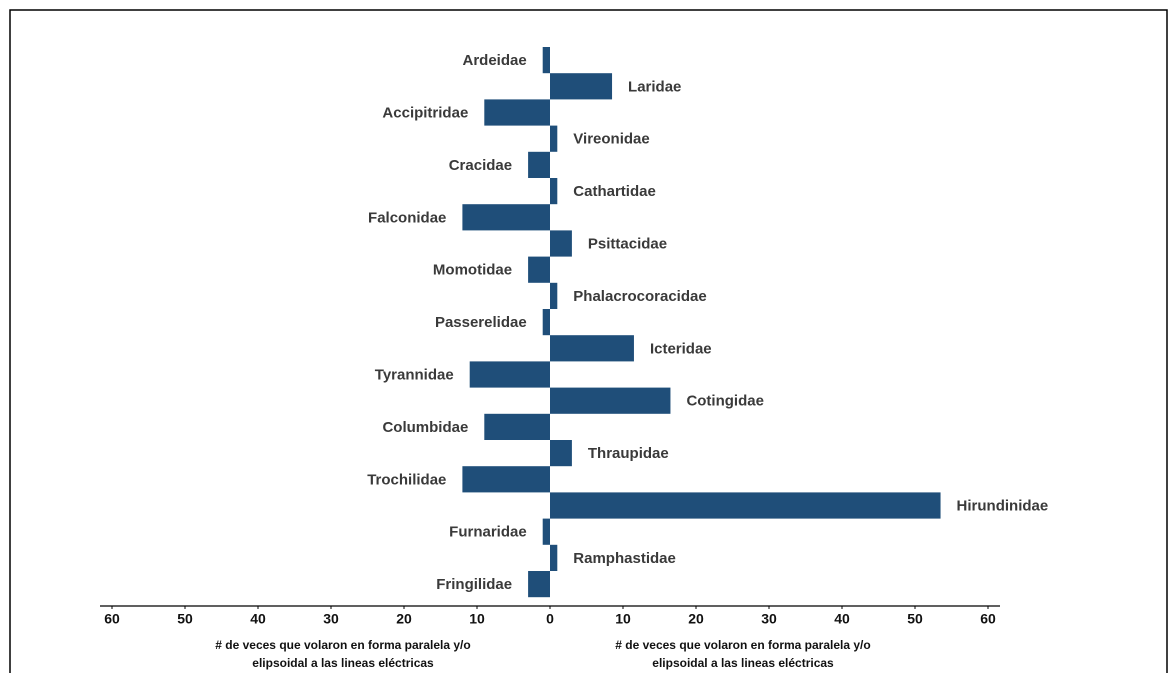 The width and height of the screenshot is (1176, 678). What do you see at coordinates (474, 584) in the screenshot?
I see `category-label: Fringilidae` at bounding box center [474, 584].